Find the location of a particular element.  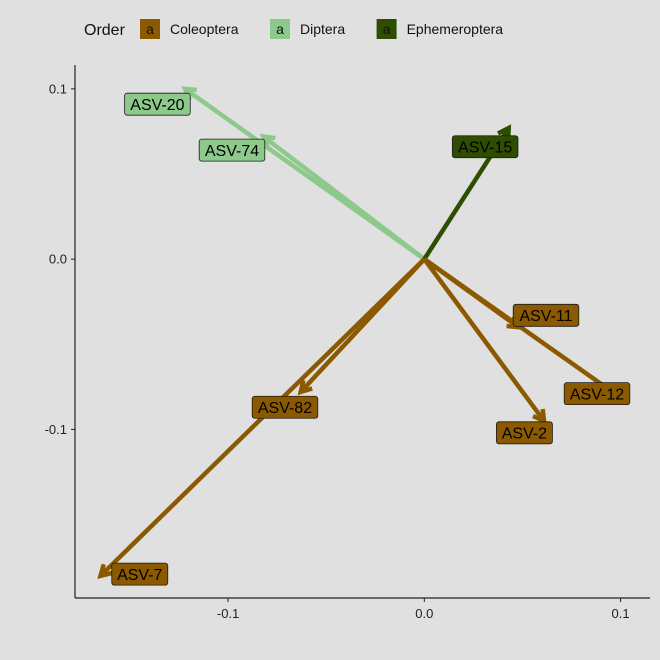

label-asv-7: ASV-7 is located at coordinates (140, 574).